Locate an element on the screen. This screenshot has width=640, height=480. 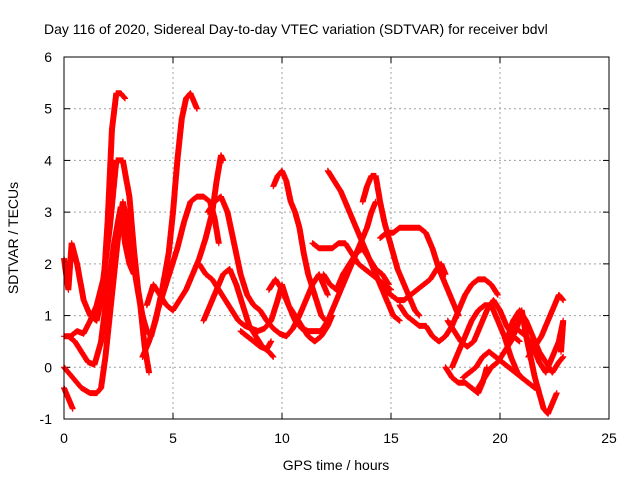
y-tick-label: 0 is located at coordinates (48, 367).